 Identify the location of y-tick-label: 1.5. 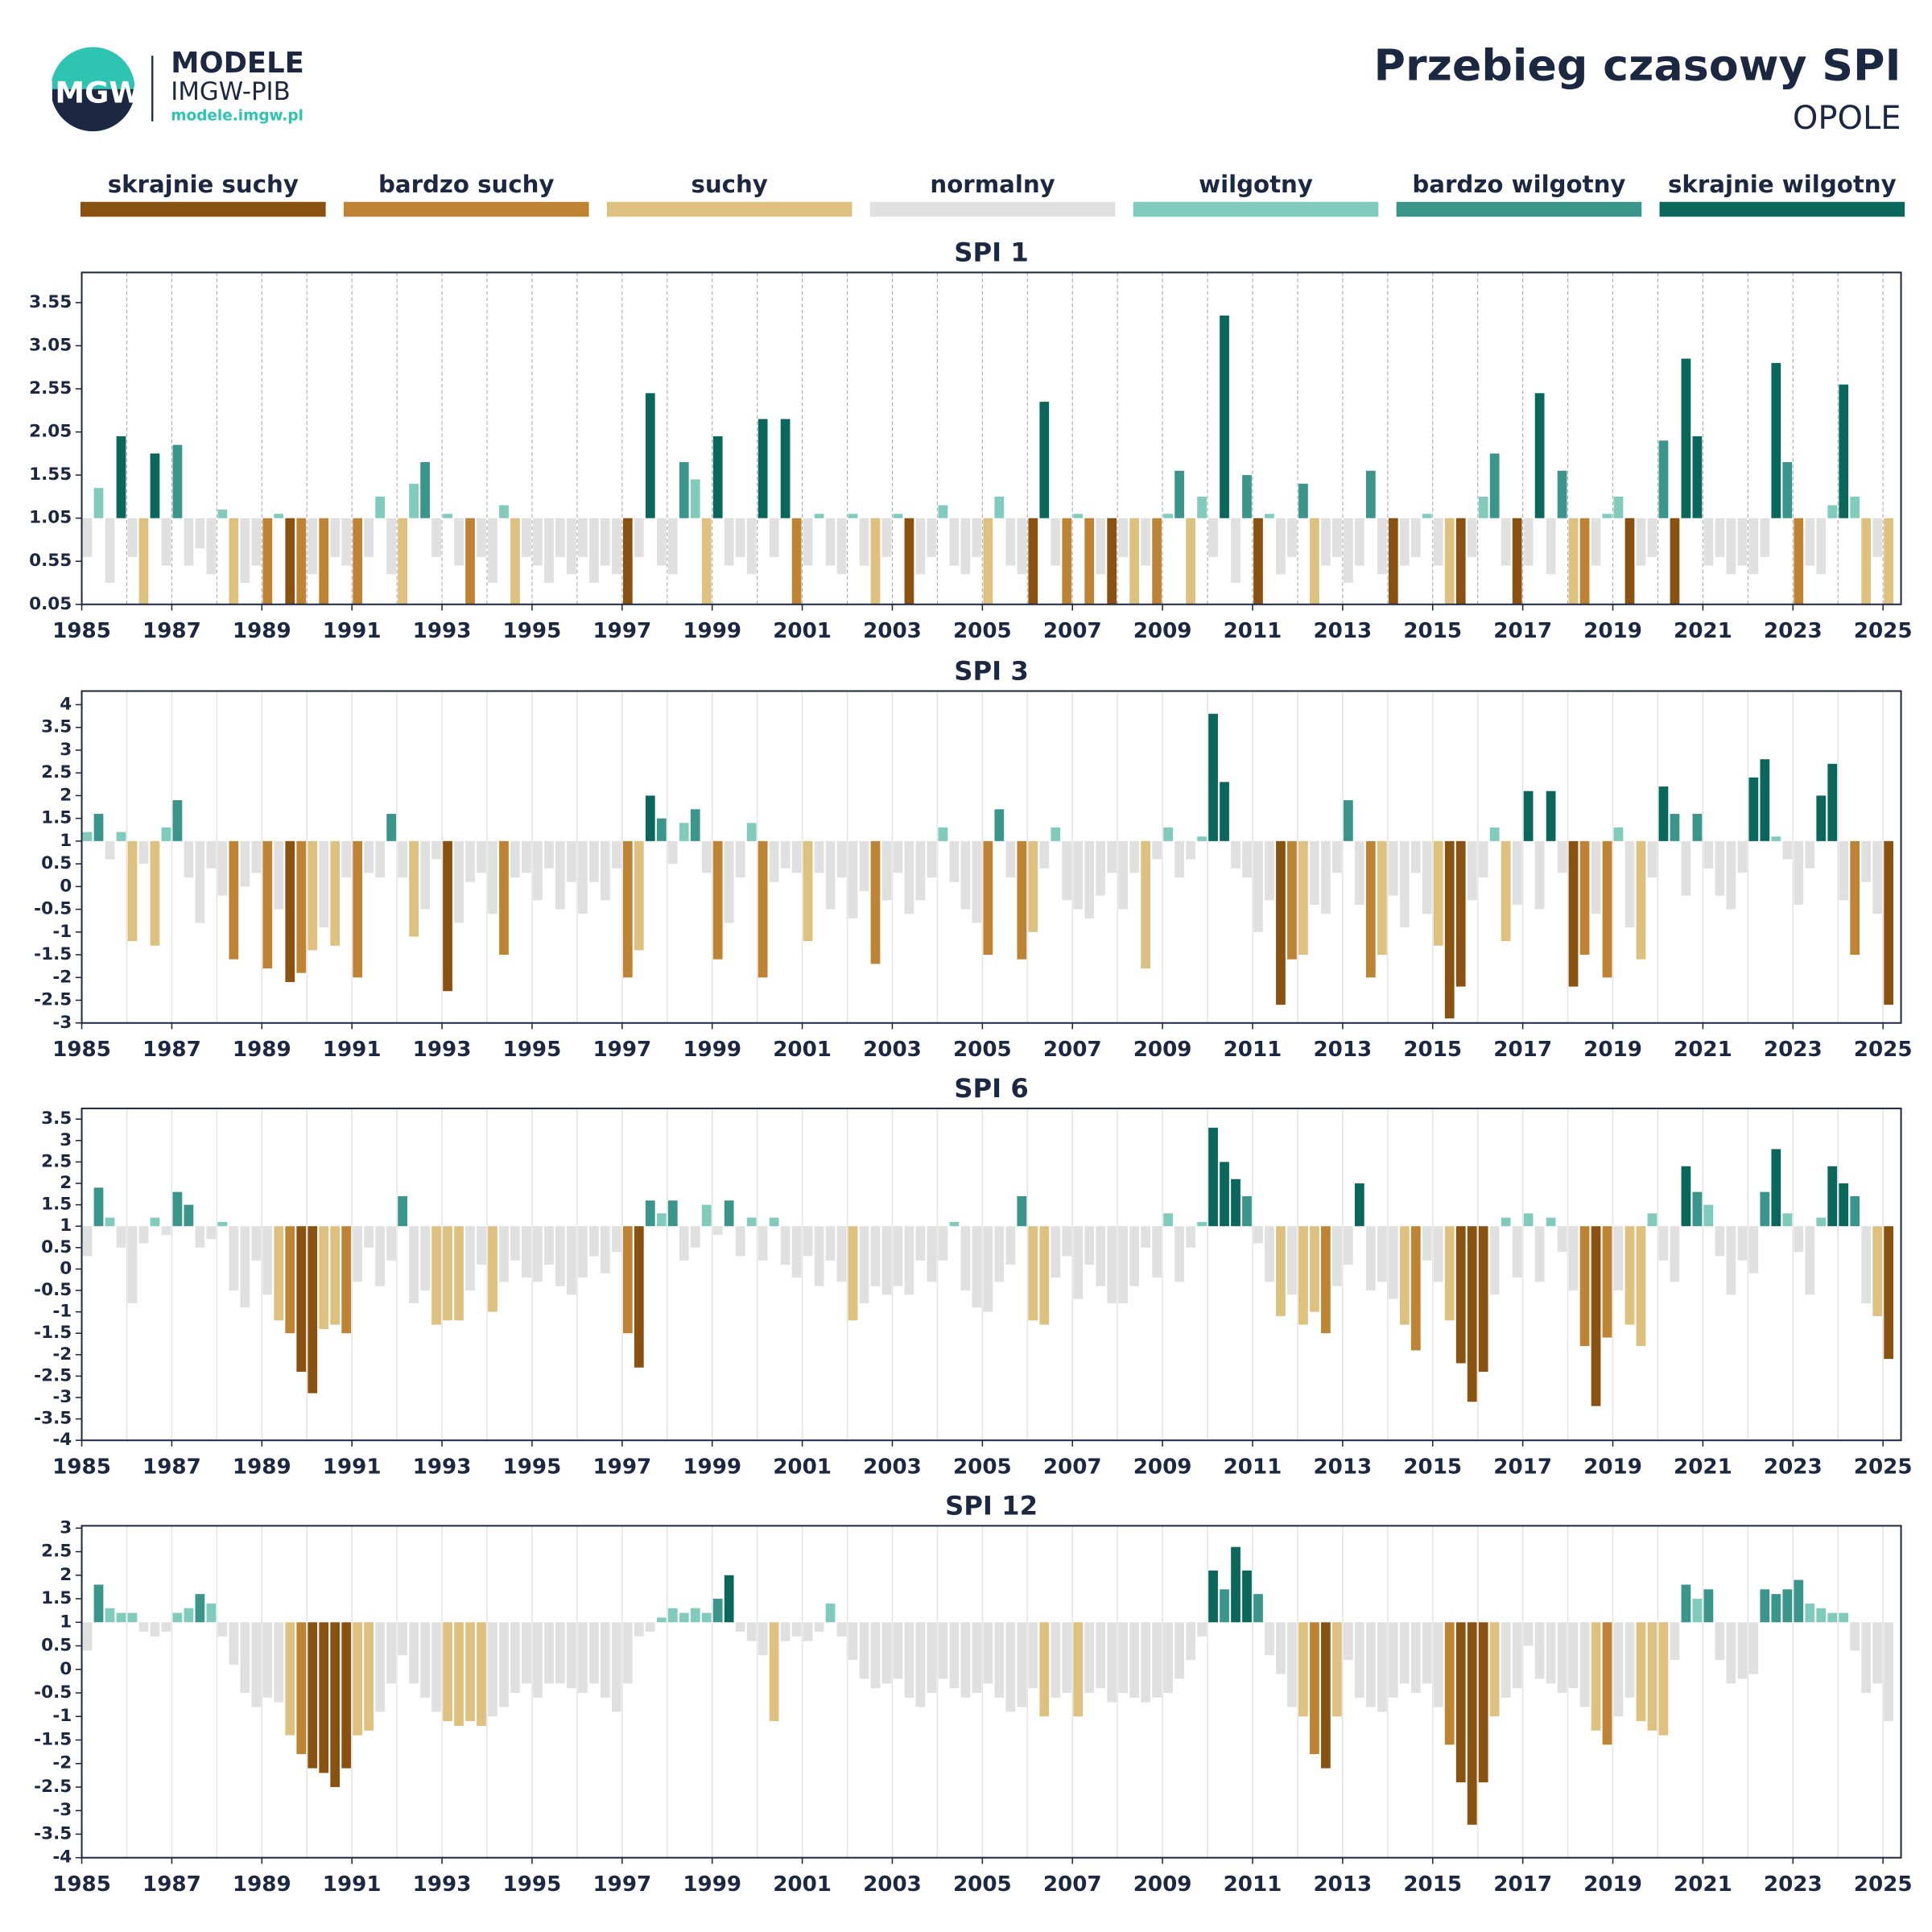
(56, 1598).